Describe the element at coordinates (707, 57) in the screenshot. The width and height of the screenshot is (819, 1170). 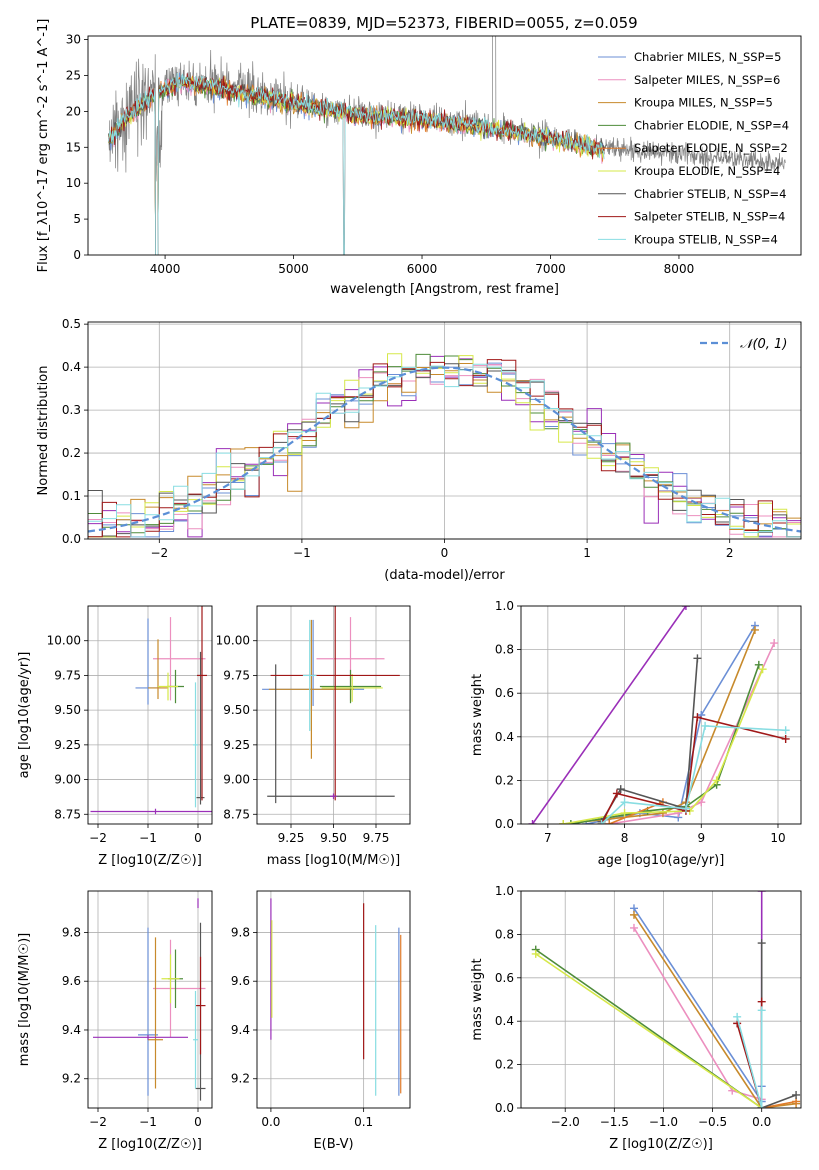
I see `legend-entry: Chabrier MILES, N_SSP=5` at that location.